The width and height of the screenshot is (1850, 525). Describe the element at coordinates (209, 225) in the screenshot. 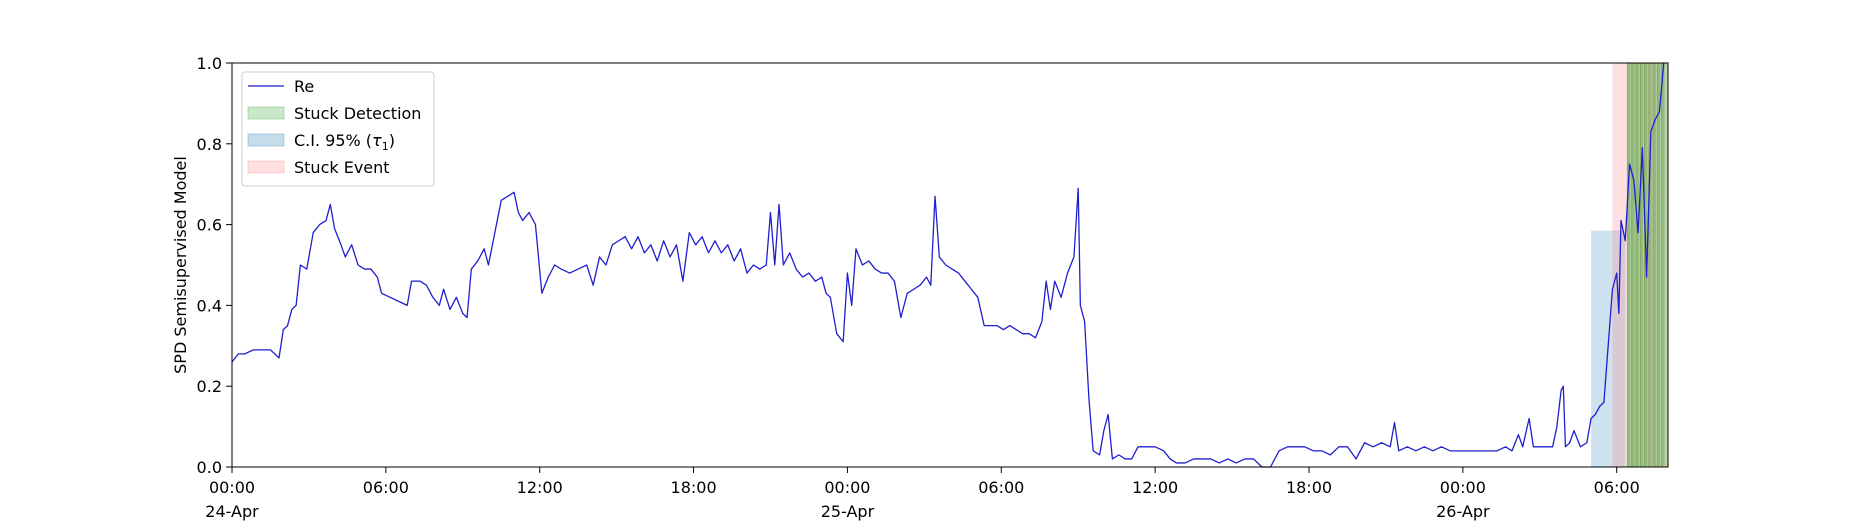

I see `y-tick-label: 0.6` at that location.